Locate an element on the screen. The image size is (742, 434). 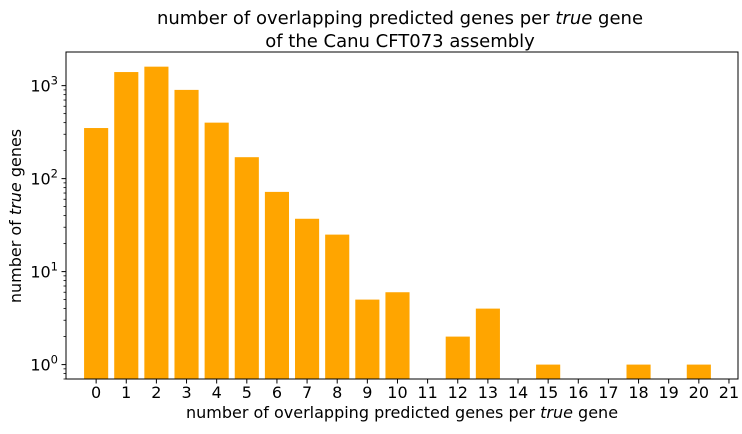
x-tick-label: 5 is located at coordinates (247, 392).